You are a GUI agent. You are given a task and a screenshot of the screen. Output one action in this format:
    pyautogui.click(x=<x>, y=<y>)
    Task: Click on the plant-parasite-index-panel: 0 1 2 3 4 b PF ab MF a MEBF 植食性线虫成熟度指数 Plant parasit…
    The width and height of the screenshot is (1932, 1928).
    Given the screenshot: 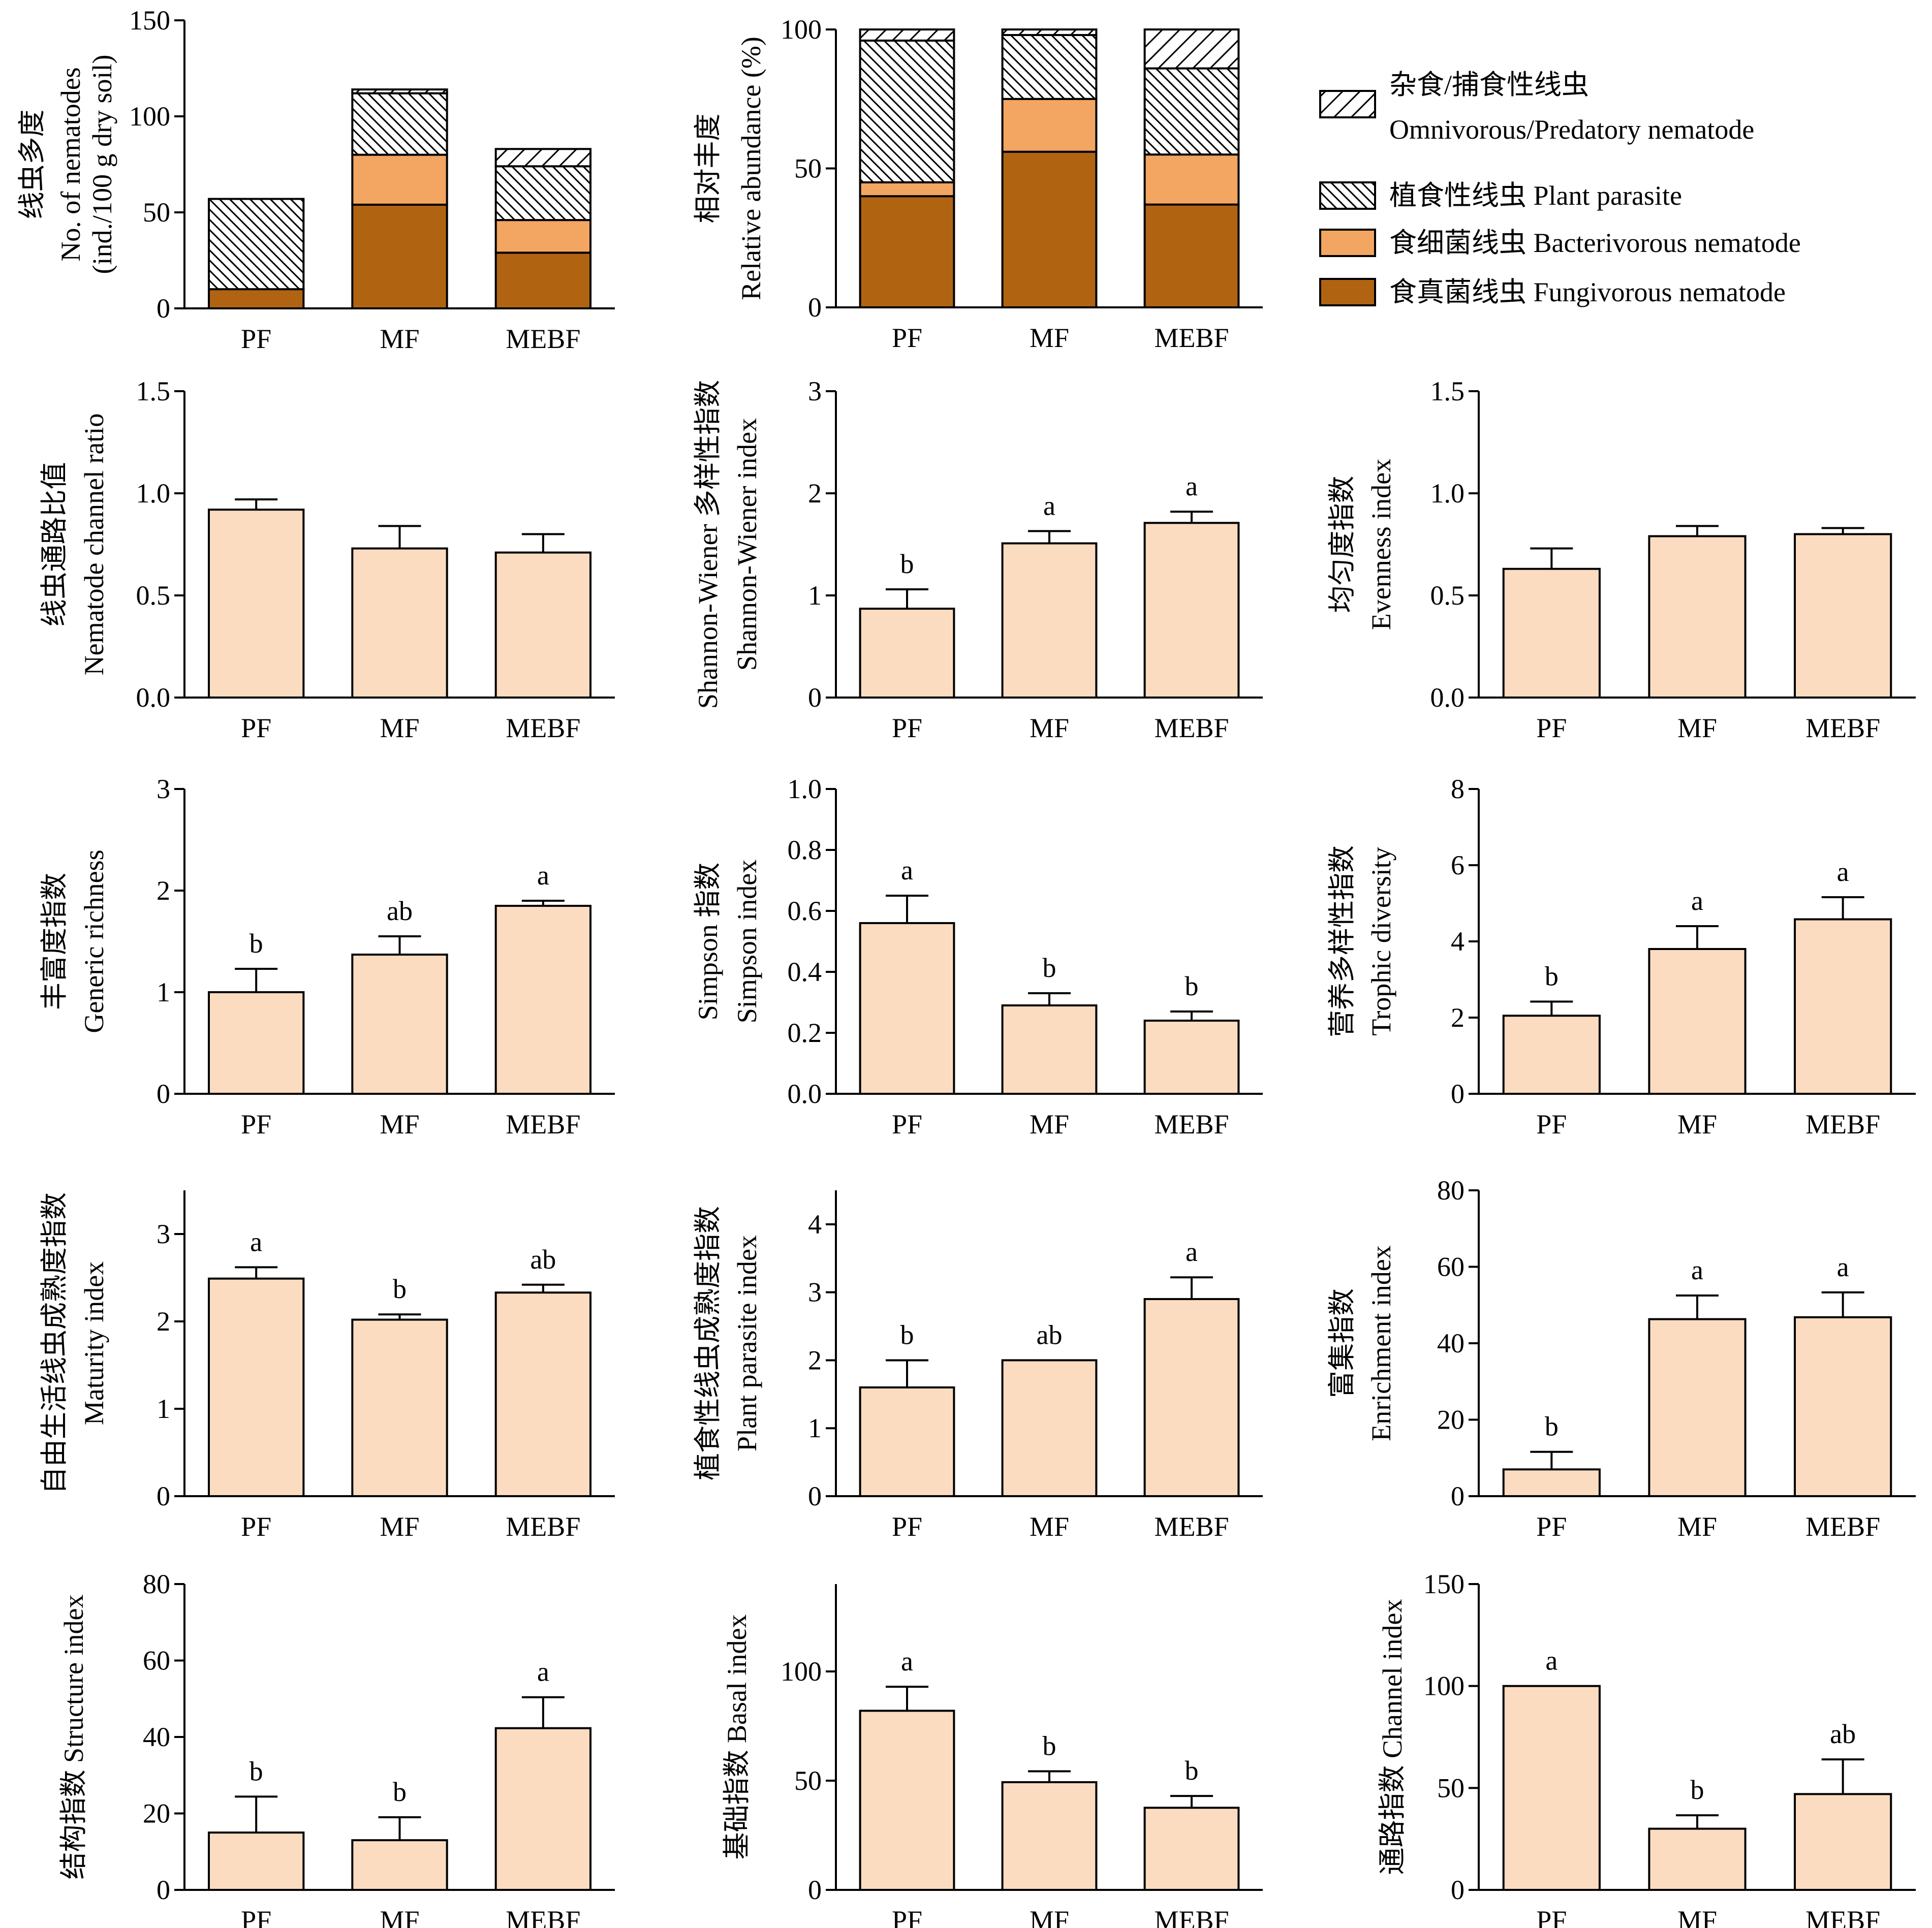 What is the action you would take?
    pyautogui.click(x=978, y=1366)
    